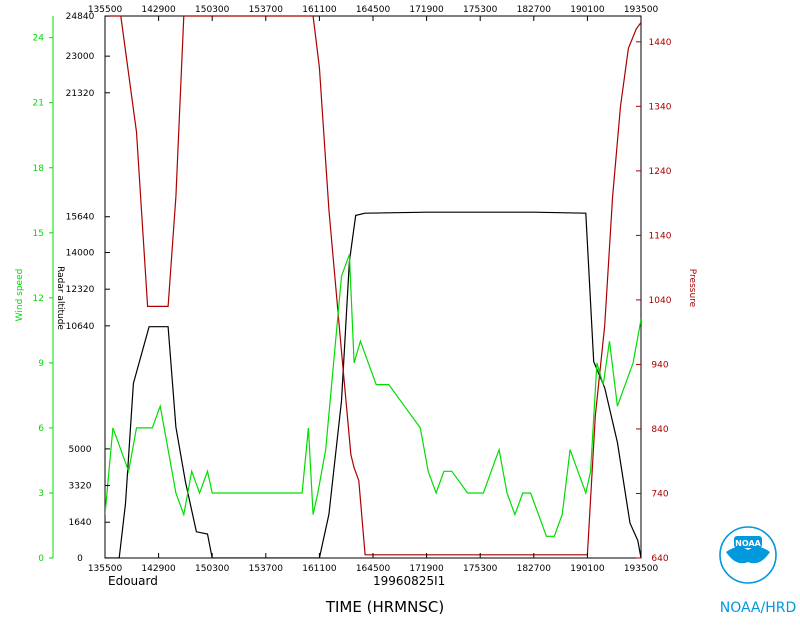 Image resolution: width=800 pixels, height=640 pixels. I want to click on x-tick-bottom-label: 175300, so click(480, 569).